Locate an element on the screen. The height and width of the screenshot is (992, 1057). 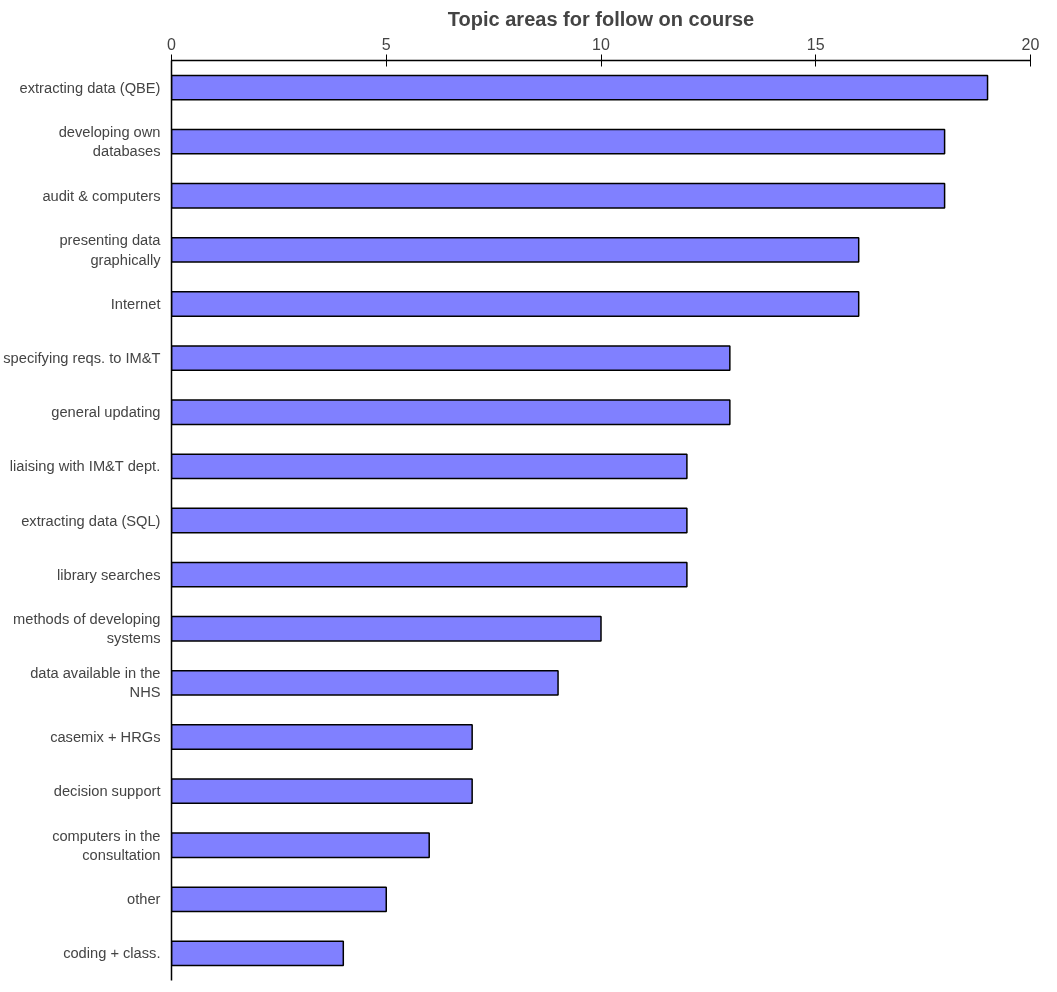
y-tick-label: data available in the NHS is located at coordinates (95, 683).